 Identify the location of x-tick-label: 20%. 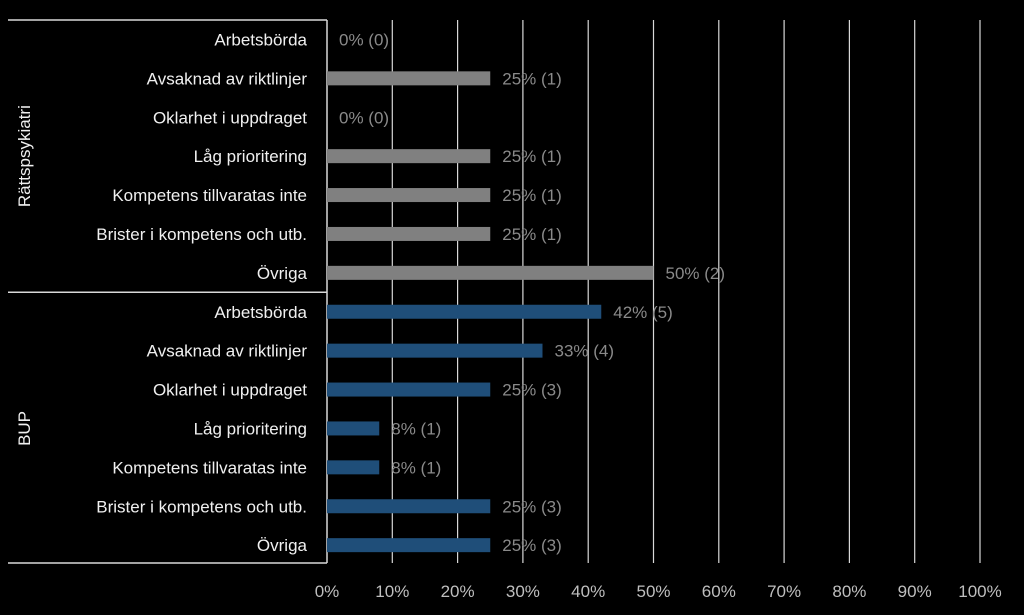
(458, 591).